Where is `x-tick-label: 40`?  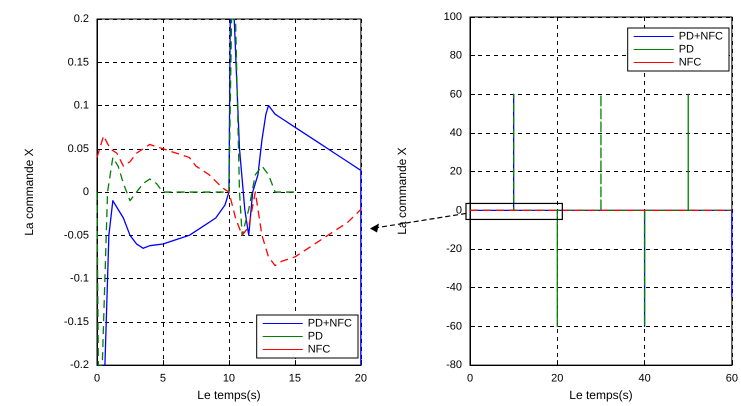
x-tick-label: 40 is located at coordinates (644, 378).